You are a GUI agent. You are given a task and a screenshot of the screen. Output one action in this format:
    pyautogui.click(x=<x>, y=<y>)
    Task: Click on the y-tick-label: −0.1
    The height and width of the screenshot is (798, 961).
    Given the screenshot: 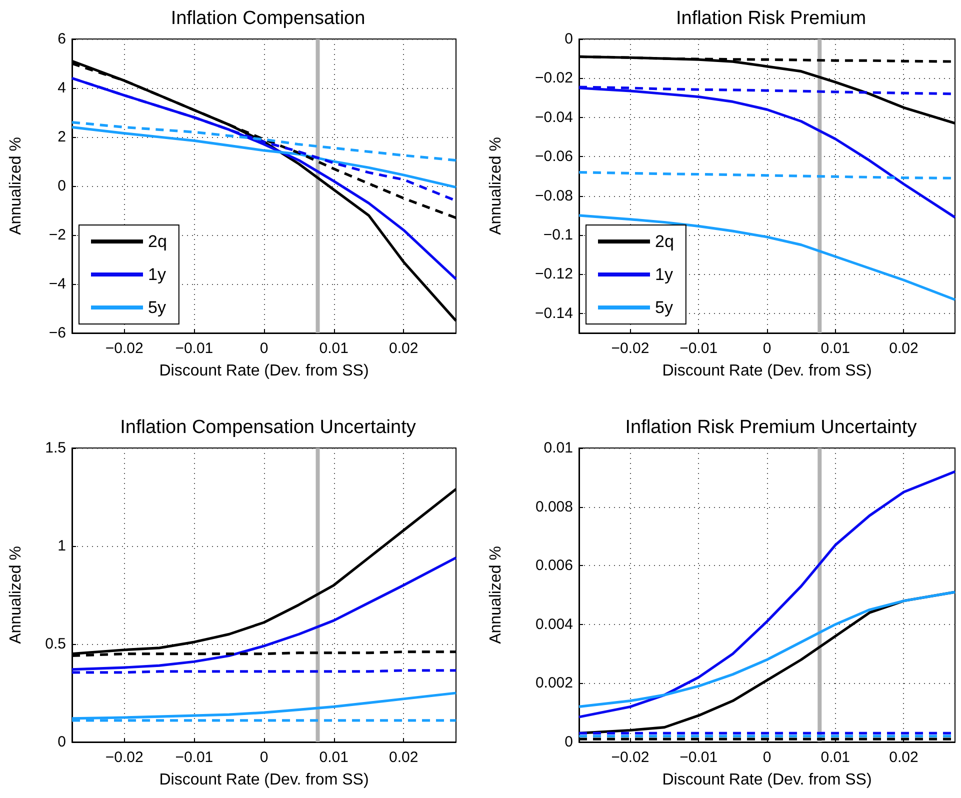 What is the action you would take?
    pyautogui.click(x=558, y=235)
    